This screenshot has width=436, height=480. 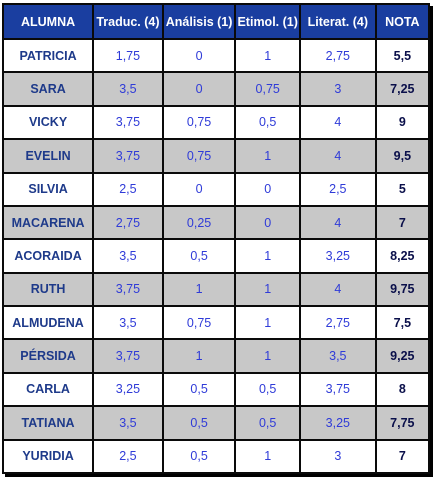 What do you see at coordinates (338, 190) in the screenshot?
I see `literat-score: 2,5` at bounding box center [338, 190].